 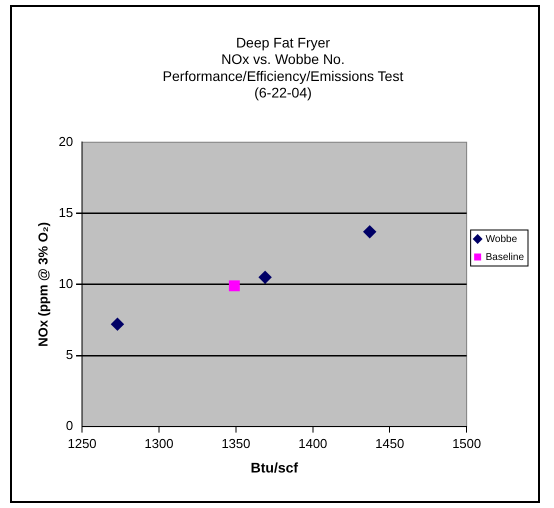 I want to click on x-axis-title: Btu/scf, so click(x=274, y=467).